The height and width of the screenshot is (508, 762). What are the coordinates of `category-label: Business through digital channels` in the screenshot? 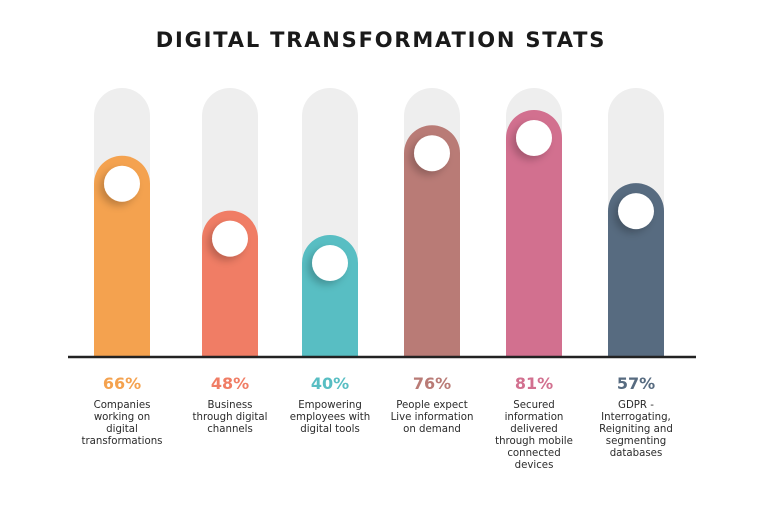 It's located at (230, 417).